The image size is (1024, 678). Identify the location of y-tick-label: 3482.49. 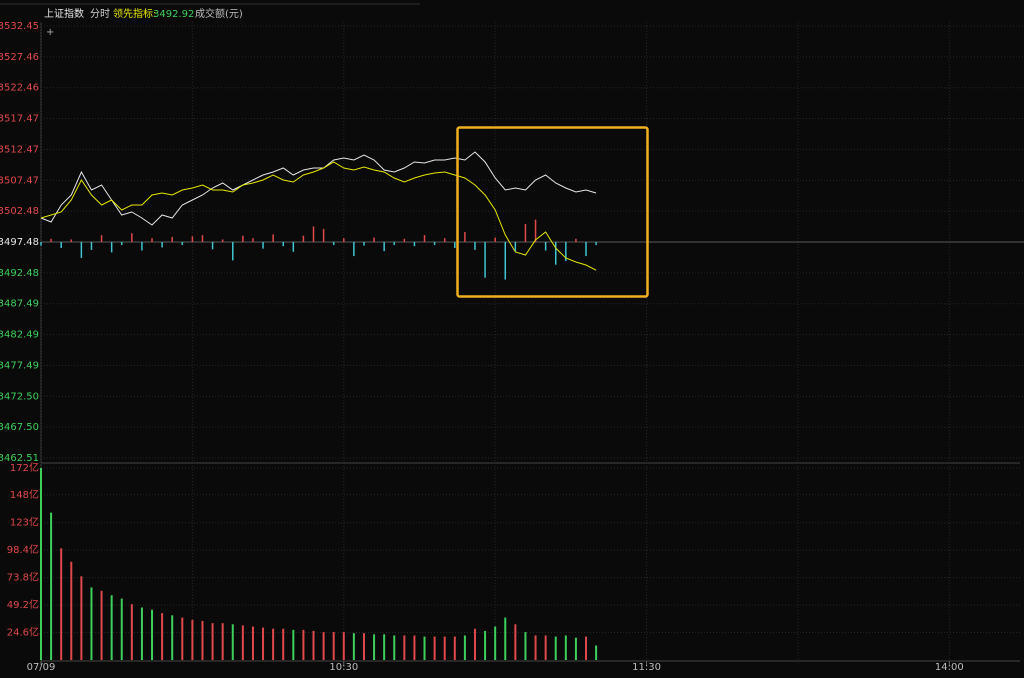
(19, 335).